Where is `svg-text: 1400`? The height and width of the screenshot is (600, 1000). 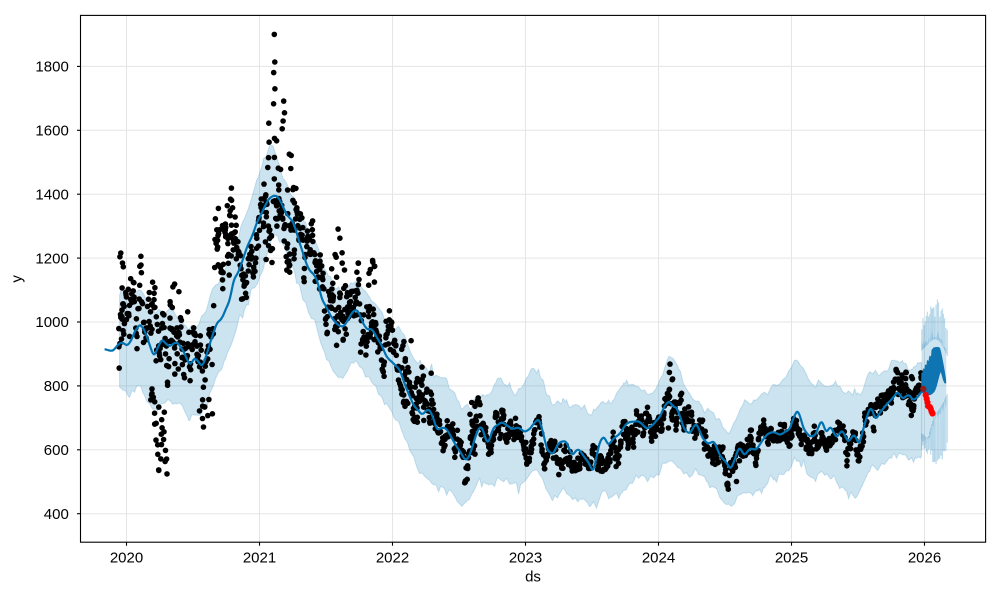 svg-text: 1400 is located at coordinates (51, 194).